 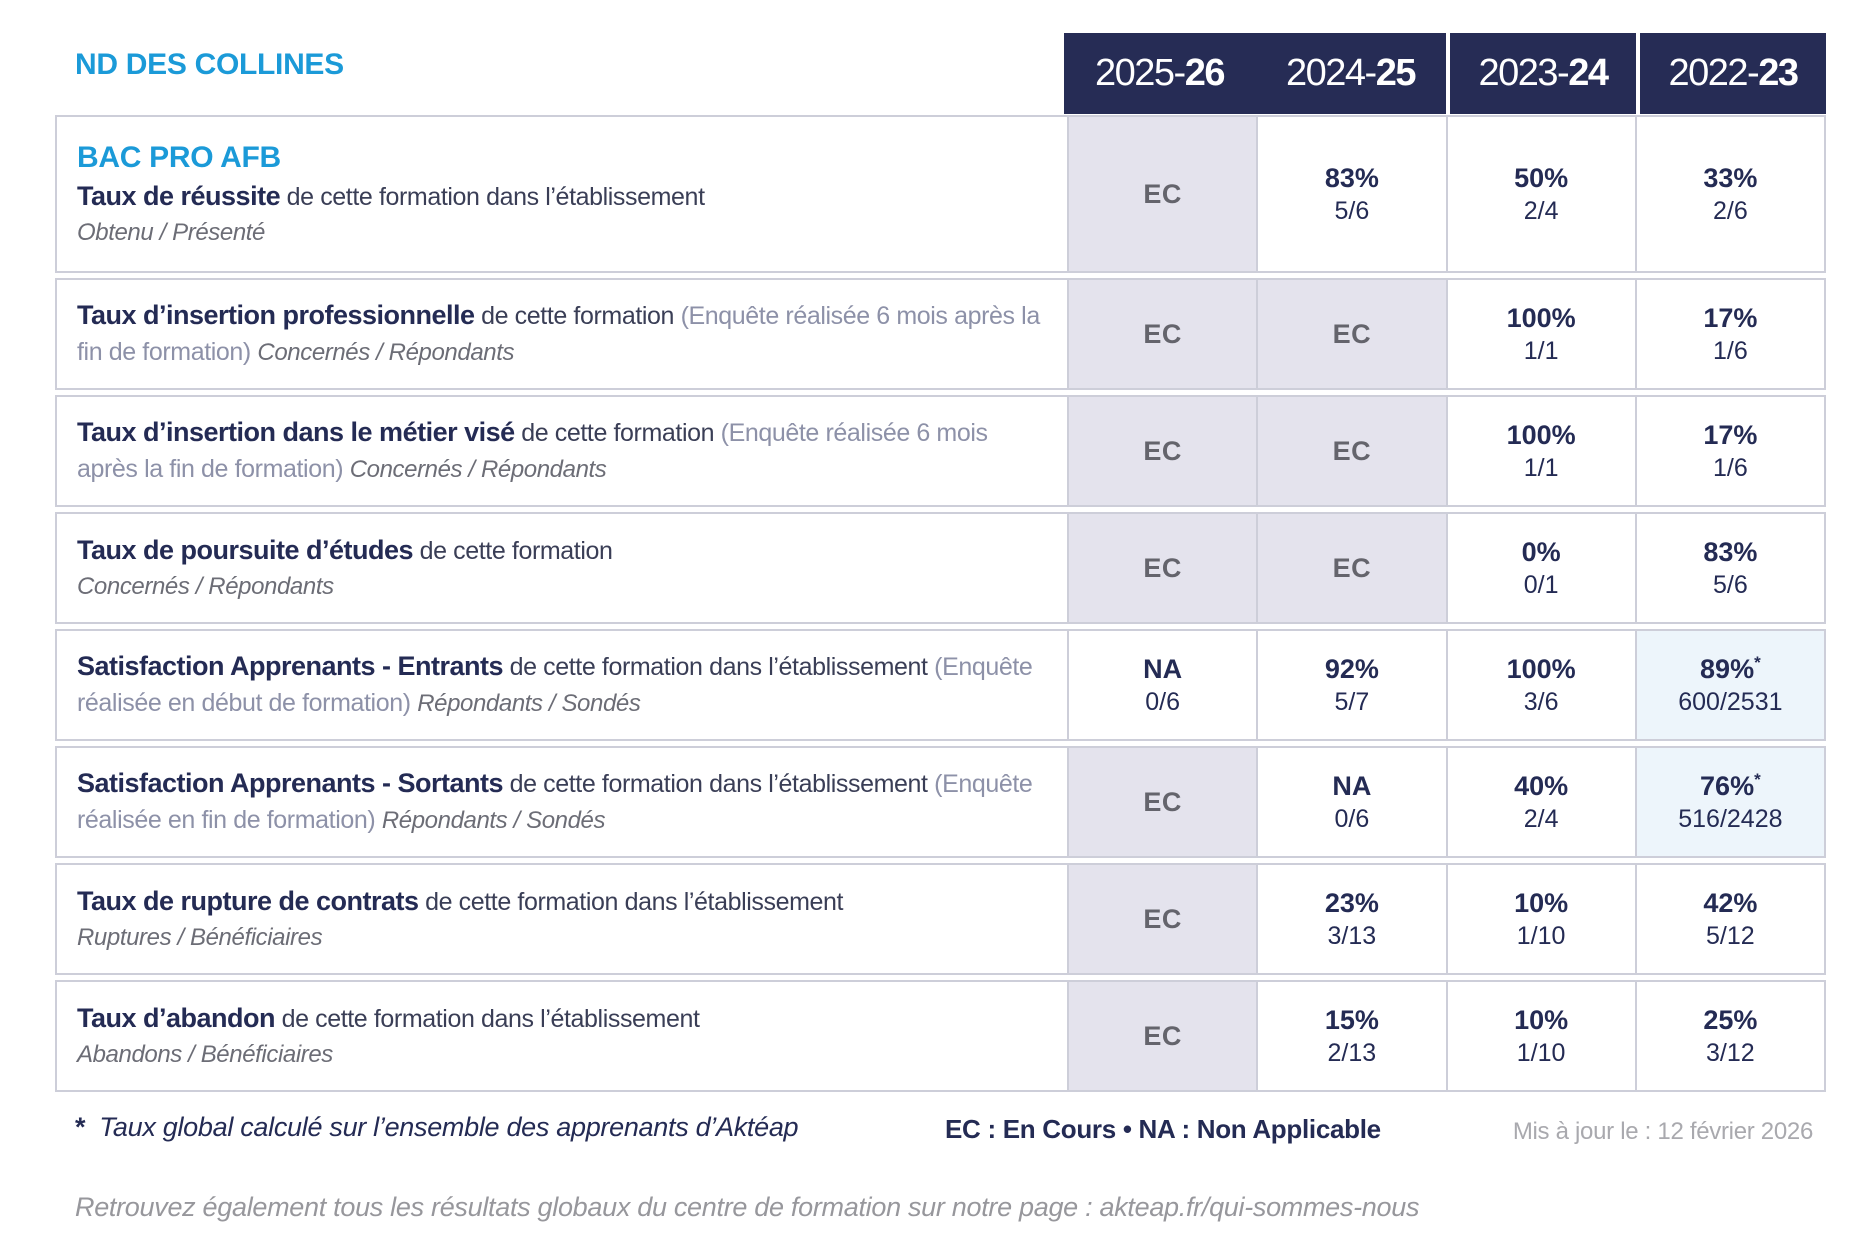 What do you see at coordinates (493, 820) in the screenshot?
I see `row-subtitle: Répondants / Sondés` at bounding box center [493, 820].